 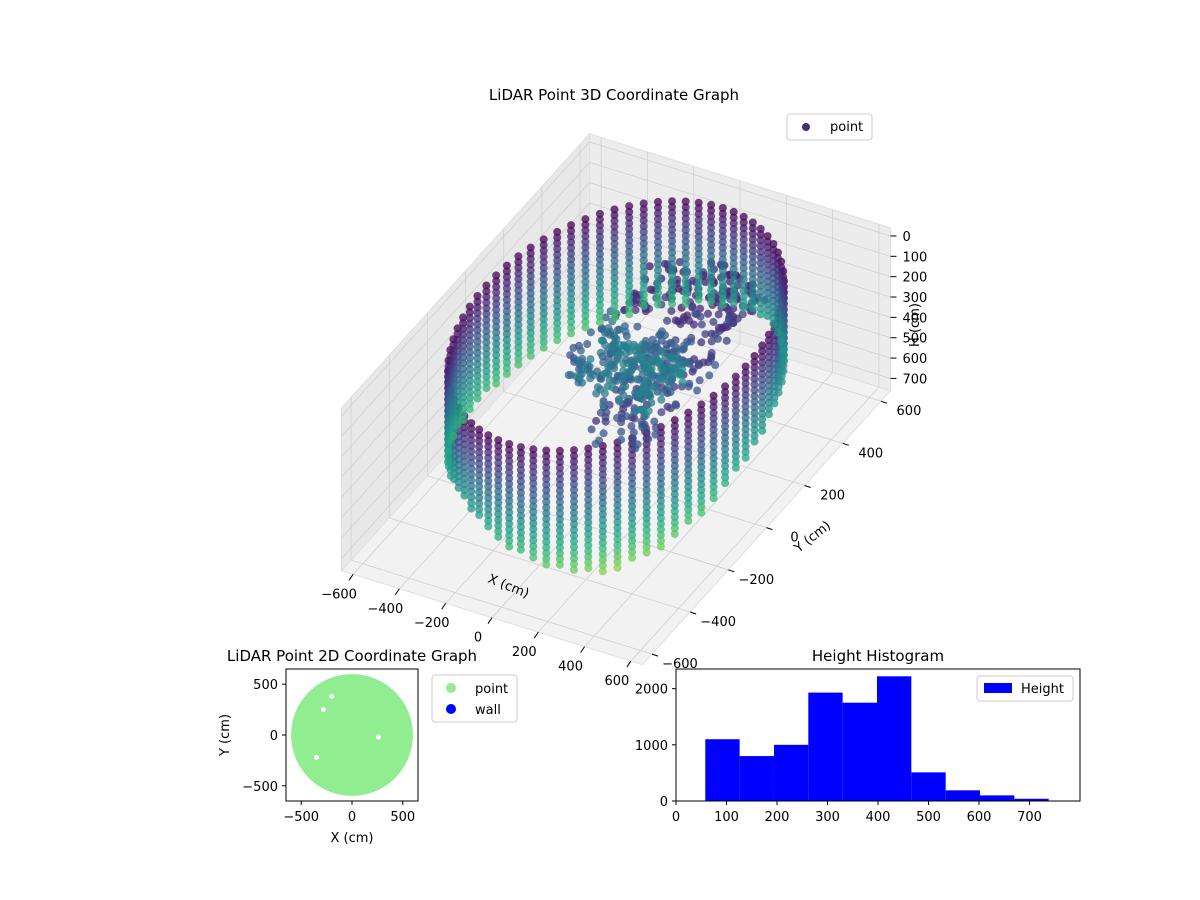 I want to click on grid-line, so click(x=501, y=607).